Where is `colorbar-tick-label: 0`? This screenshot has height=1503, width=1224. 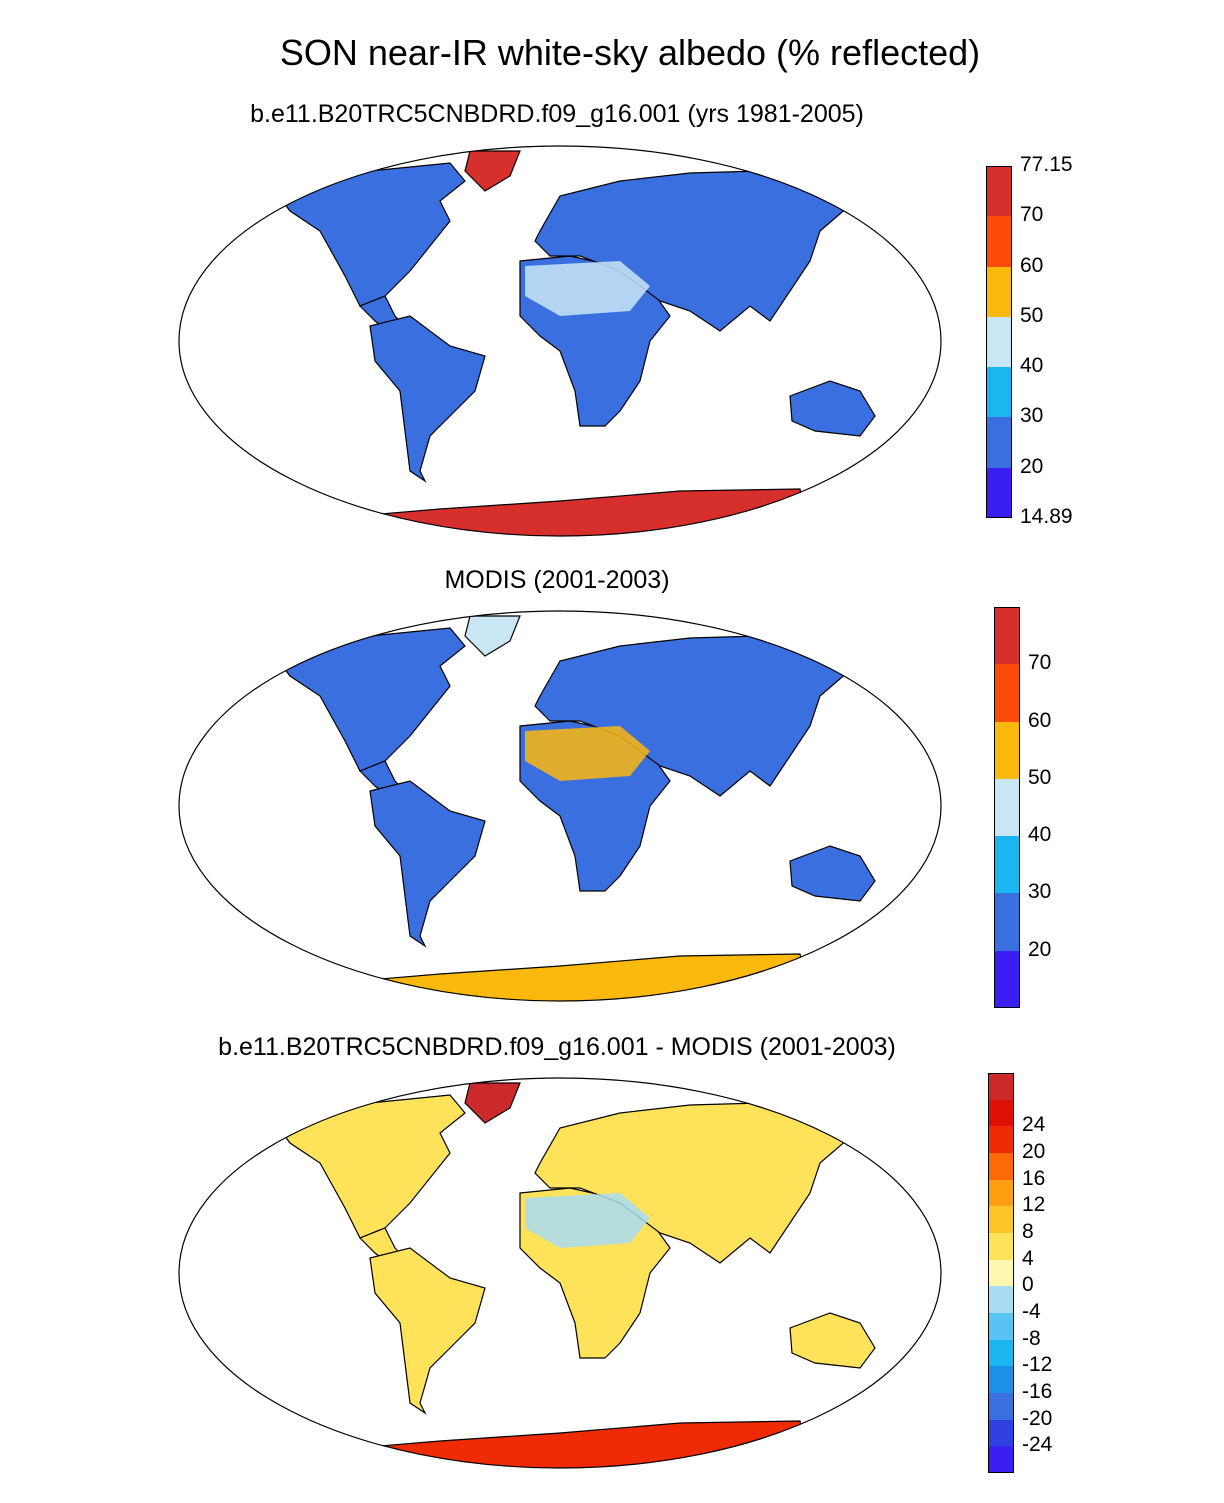
colorbar-tick-label: 0 is located at coordinates (1028, 1285).